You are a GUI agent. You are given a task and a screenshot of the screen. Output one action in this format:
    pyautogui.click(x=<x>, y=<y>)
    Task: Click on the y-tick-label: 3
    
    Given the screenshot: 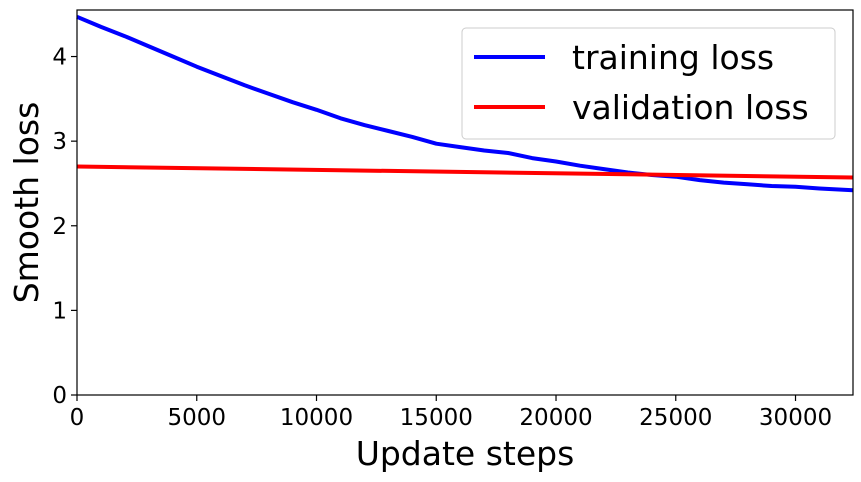 What is the action you would take?
    pyautogui.click(x=59, y=142)
    